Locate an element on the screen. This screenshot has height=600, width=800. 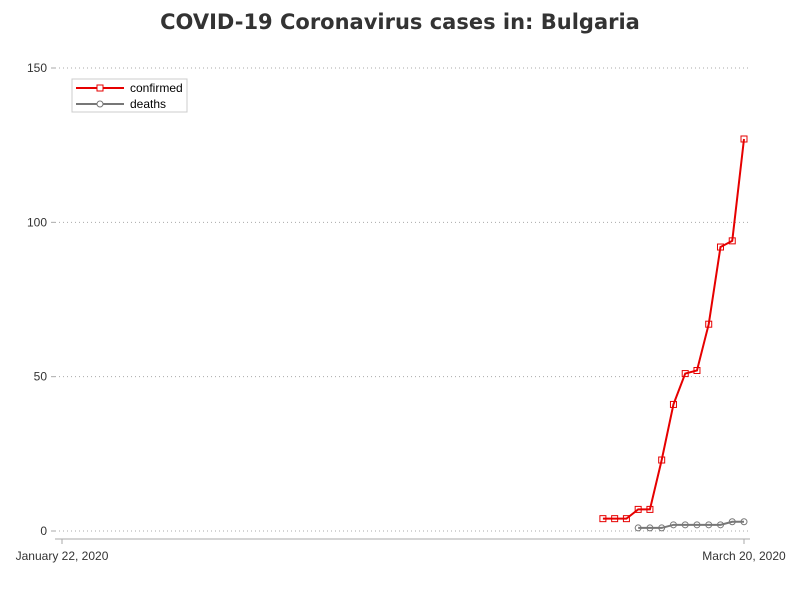
legend: confirmed deaths is located at coordinates (129, 95).